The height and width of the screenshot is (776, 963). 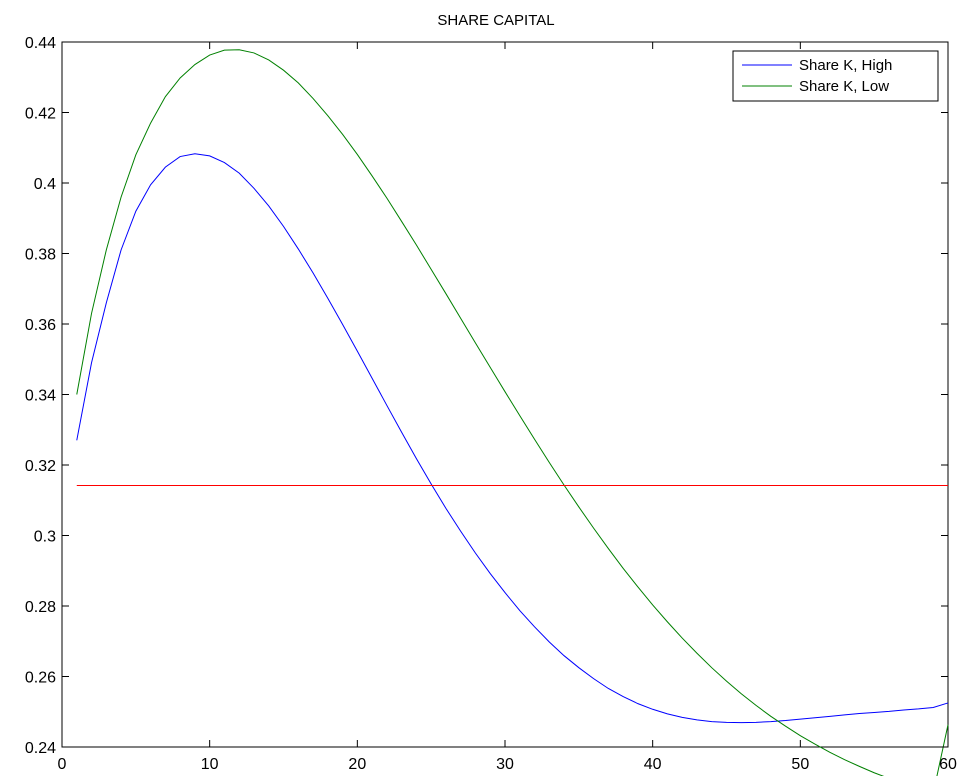 What do you see at coordinates (45, 184) in the screenshot?
I see `y-tick-label: 0.4` at bounding box center [45, 184].